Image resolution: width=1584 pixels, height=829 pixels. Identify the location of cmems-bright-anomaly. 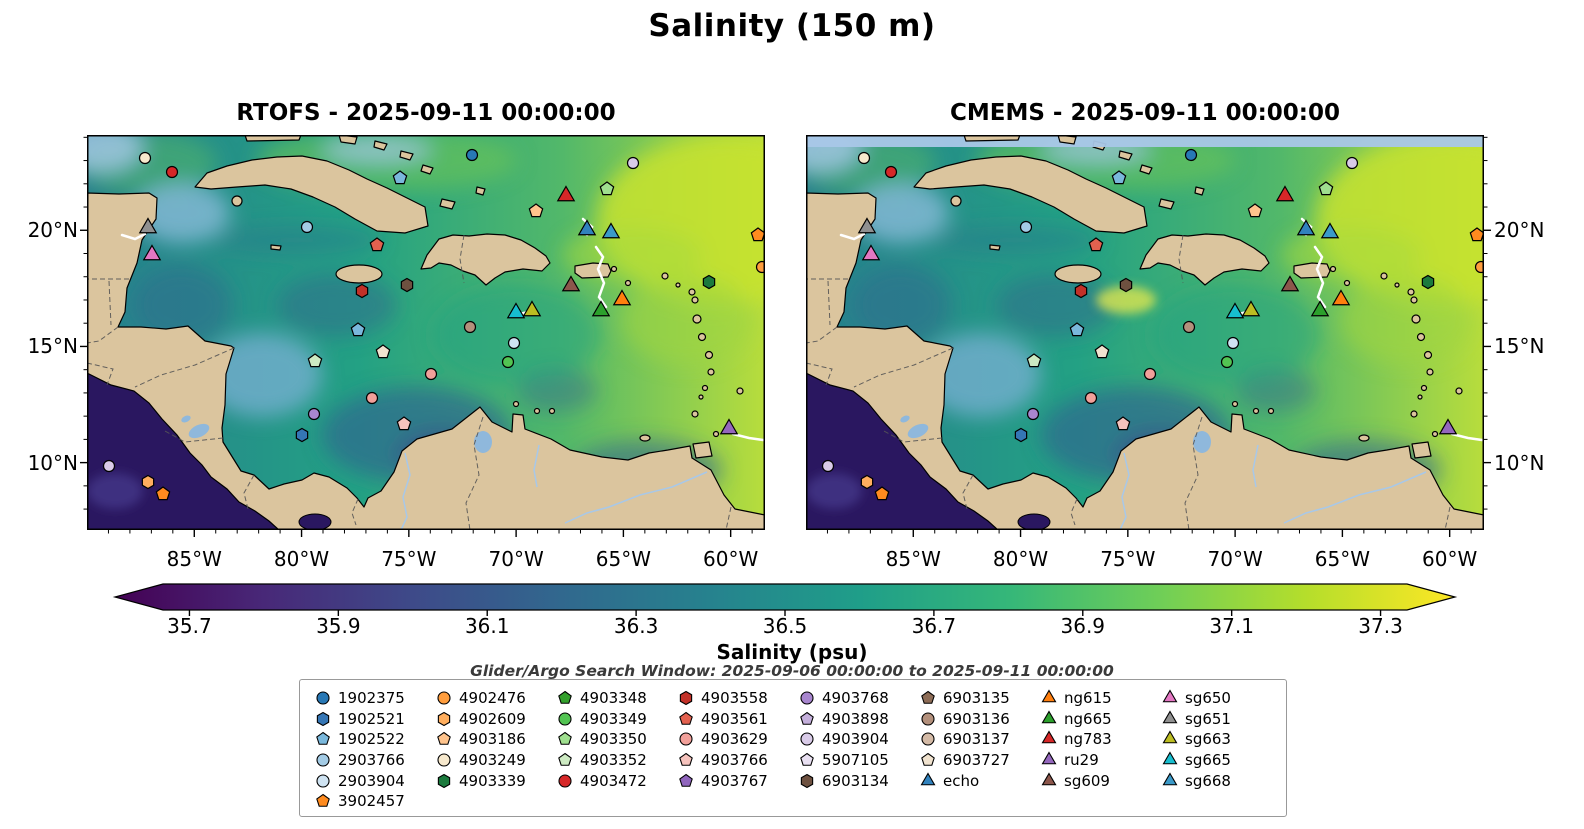
(1126, 300).